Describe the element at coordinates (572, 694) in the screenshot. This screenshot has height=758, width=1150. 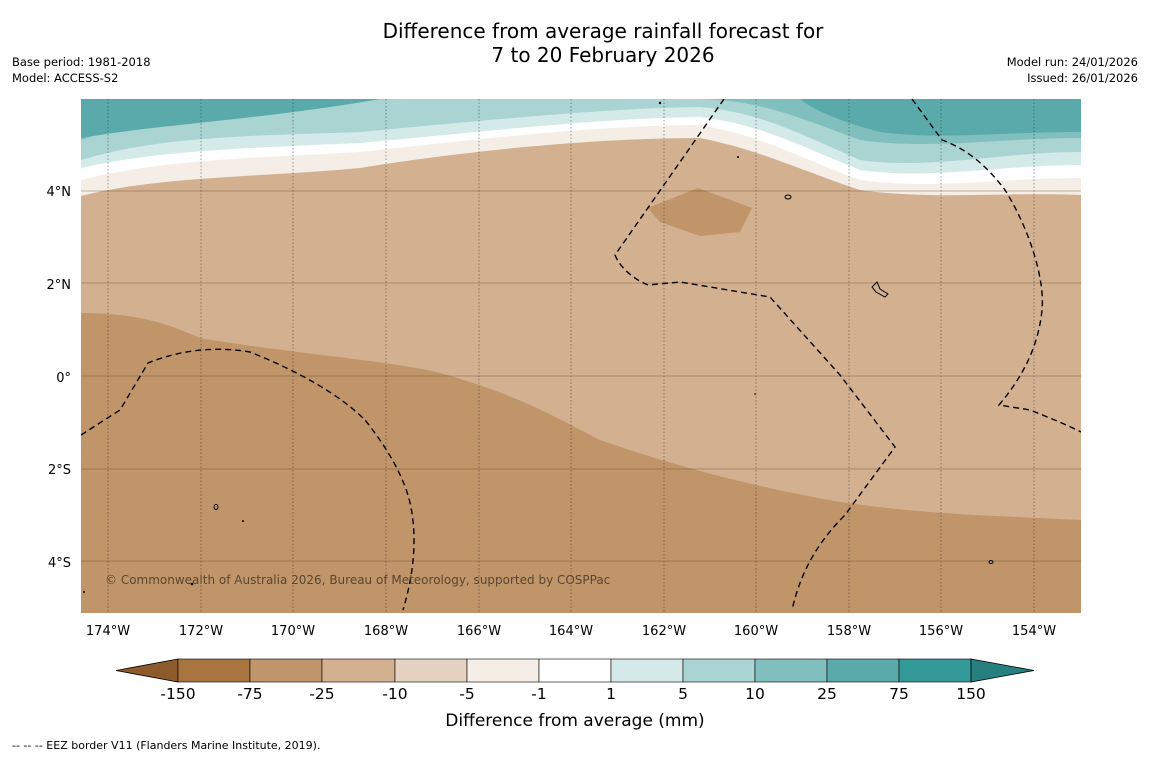
I see `colorbar-ticks: -150 -75 -25 -10 -5 -1 1 5 10 25 75 150` at that location.